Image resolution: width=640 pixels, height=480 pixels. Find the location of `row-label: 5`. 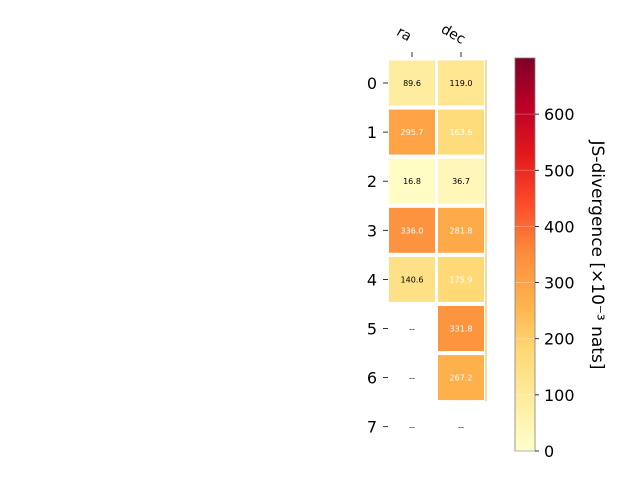

row-label: 5 is located at coordinates (372, 329).